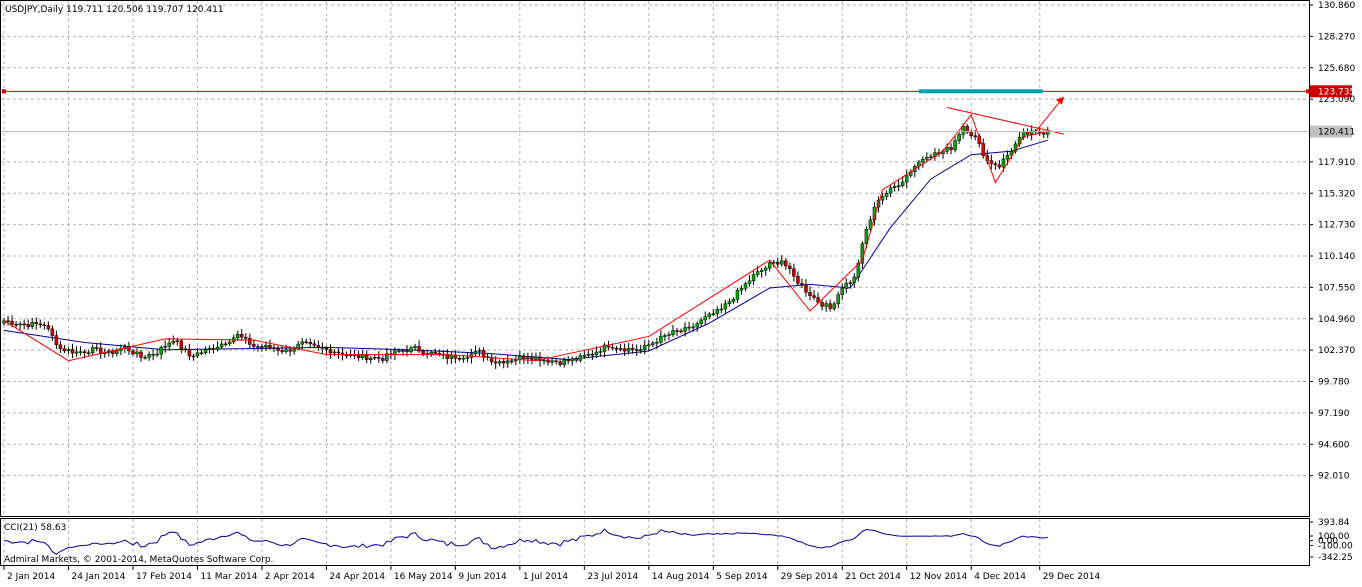 This screenshot has height=587, width=1362. I want to click on price-tick-label: 110.140, so click(1336, 257).